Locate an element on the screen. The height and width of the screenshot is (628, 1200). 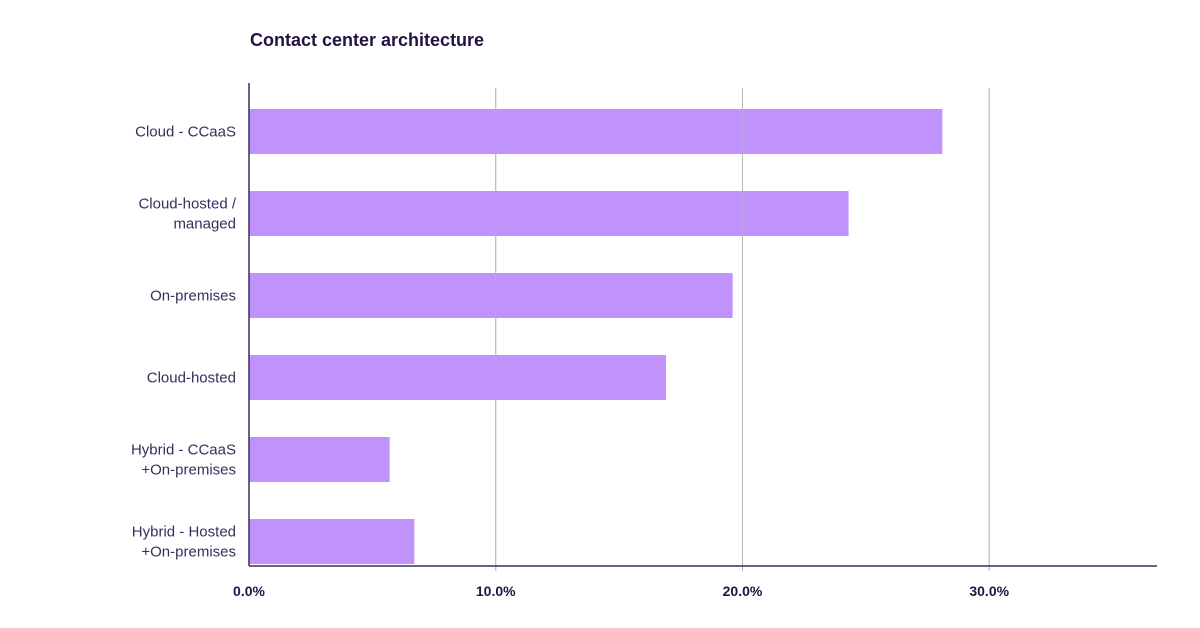
chart-title: Contact center architecture is located at coordinates (367, 40).